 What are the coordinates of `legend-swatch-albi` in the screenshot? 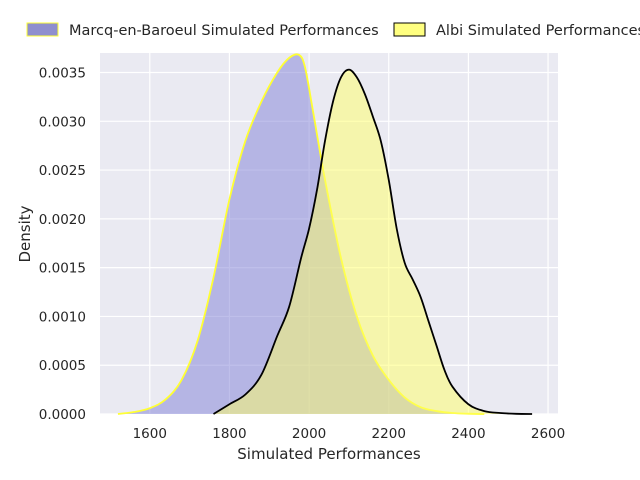 It's located at (409, 29).